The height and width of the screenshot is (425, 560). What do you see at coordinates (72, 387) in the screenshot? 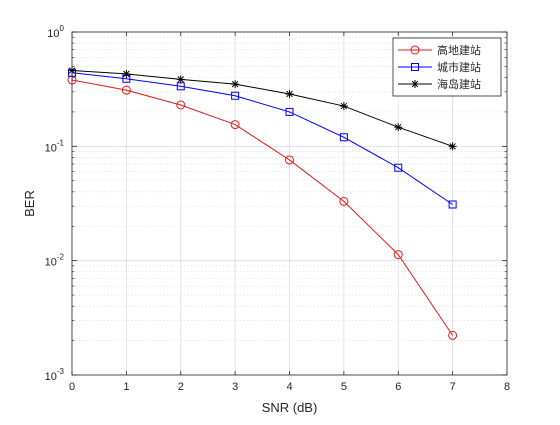
I see `x-tick-label: 0` at bounding box center [72, 387].